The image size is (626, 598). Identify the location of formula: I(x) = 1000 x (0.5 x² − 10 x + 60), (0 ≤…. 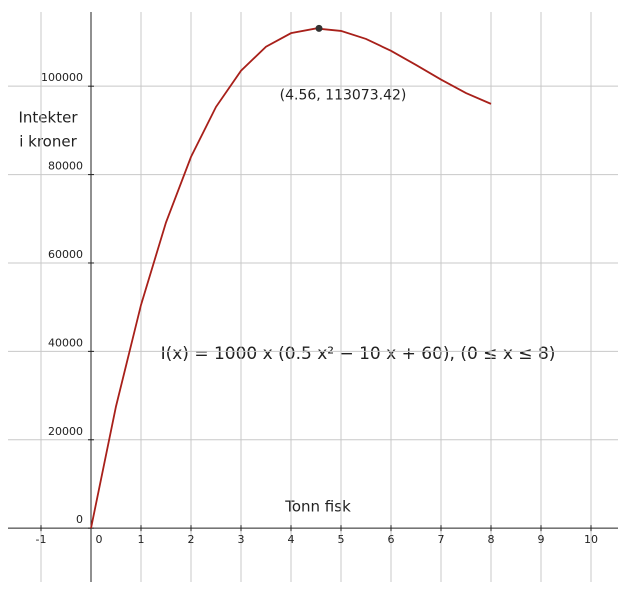
(358, 354).